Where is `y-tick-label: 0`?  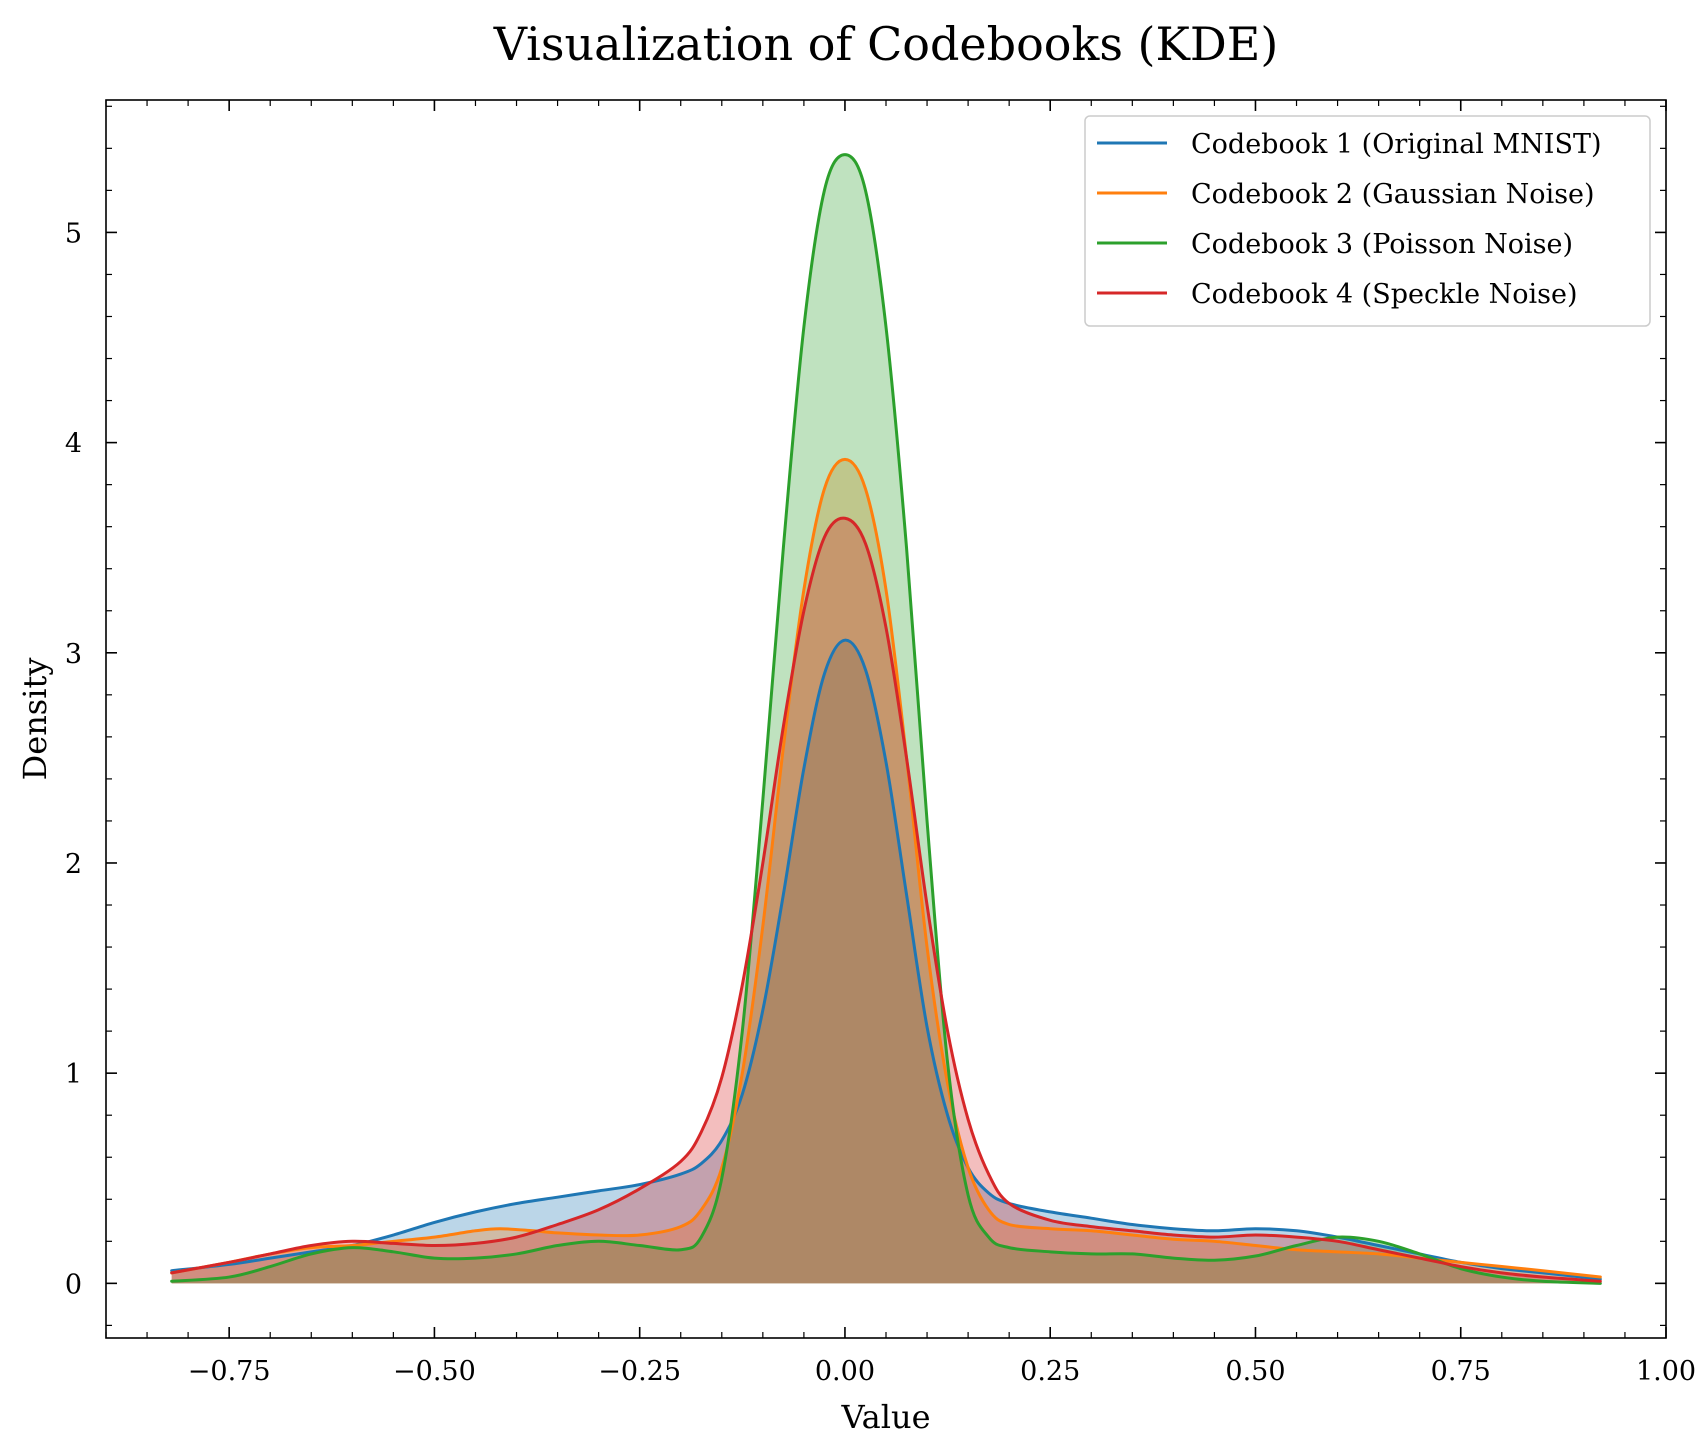
y-tick-label: 0 is located at coordinates (73, 1284).